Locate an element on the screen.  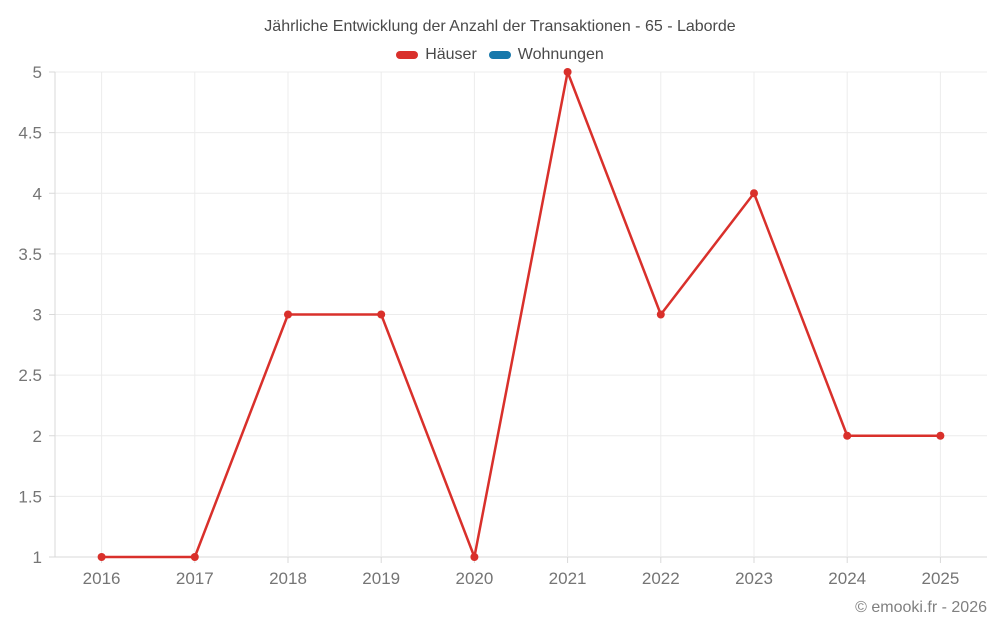
y-tick-label: 1.5 is located at coordinates (30, 496).